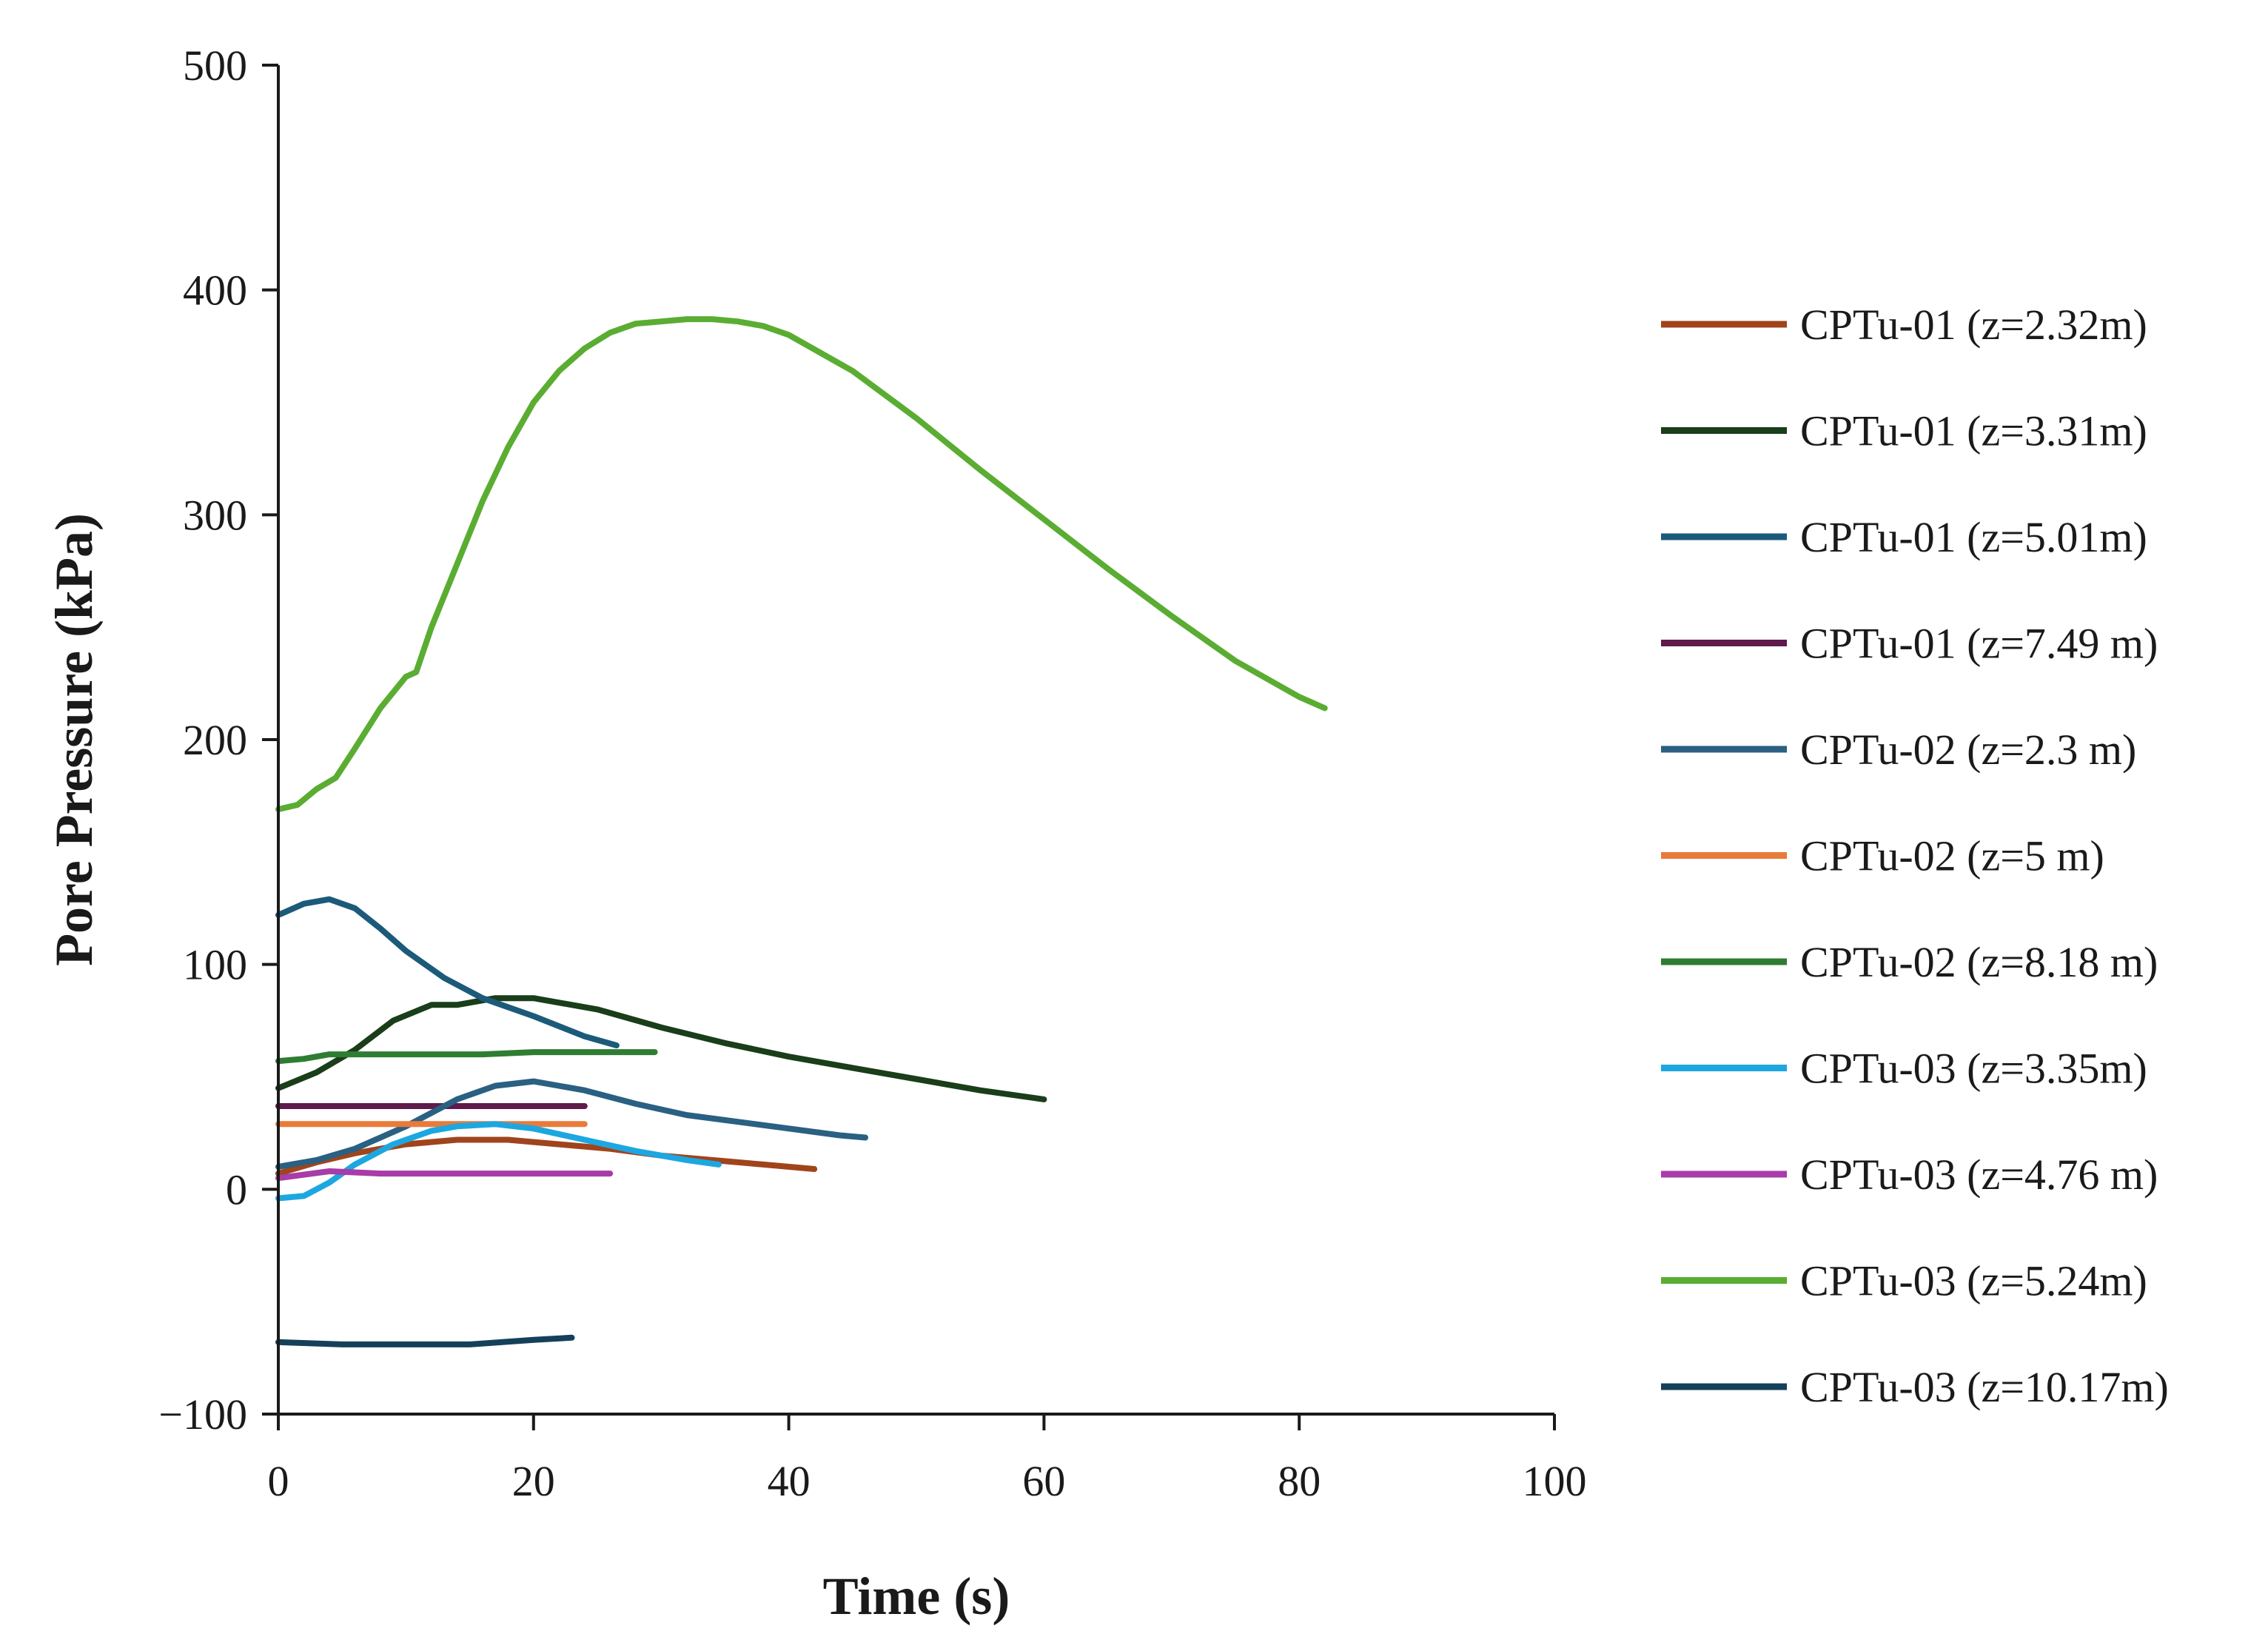 The width and height of the screenshot is (2268, 1651). I want to click on legend-item: CPTu-03 (z=10.17m), so click(1915, 1387).